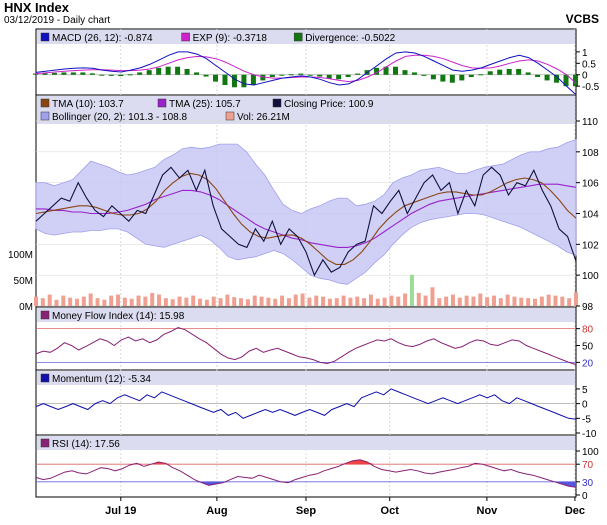 Image resolution: width=607 pixels, height=525 pixels. What do you see at coordinates (306, 511) in the screenshot?
I see `x-tick-label: Sep` at bounding box center [306, 511].